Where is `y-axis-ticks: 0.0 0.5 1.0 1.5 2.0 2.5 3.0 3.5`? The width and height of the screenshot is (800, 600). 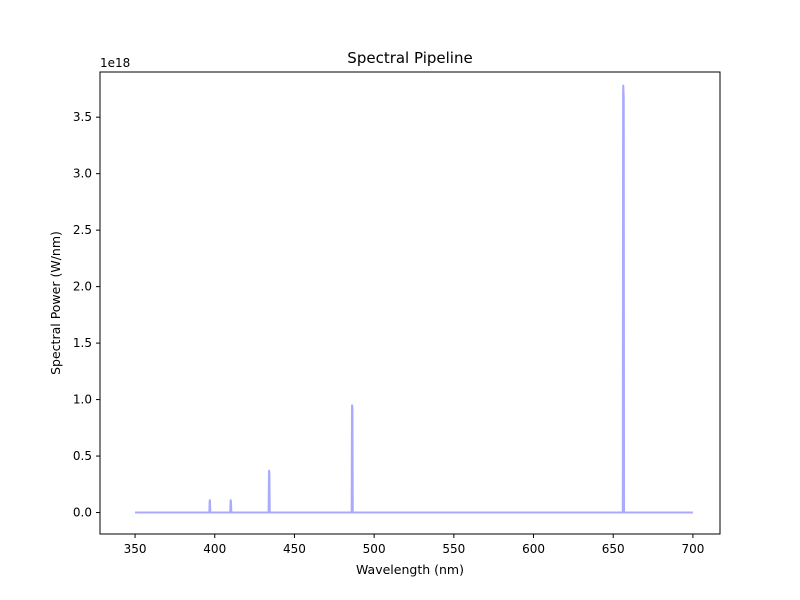 y-axis-ticks: 0.0 0.5 1.0 1.5 2.0 2.5 3.0 3.5 is located at coordinates (86, 315).